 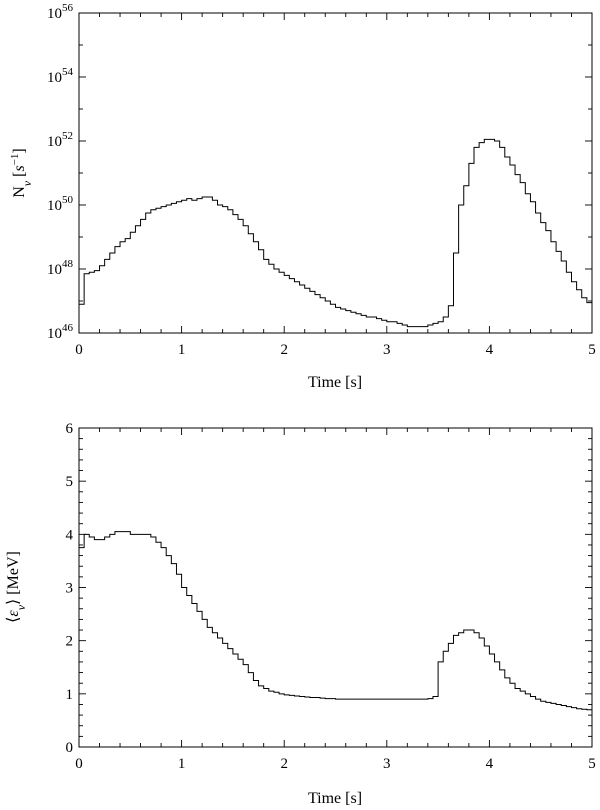 What do you see at coordinates (592, 350) in the screenshot?
I see `top-x-tick-label: 5` at bounding box center [592, 350].